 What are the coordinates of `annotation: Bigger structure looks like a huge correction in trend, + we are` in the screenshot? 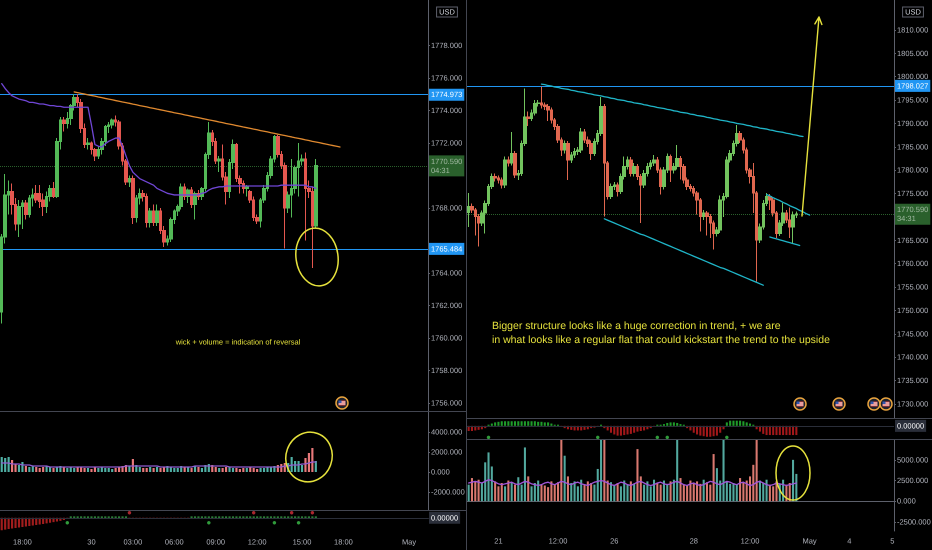 It's located at (636, 326).